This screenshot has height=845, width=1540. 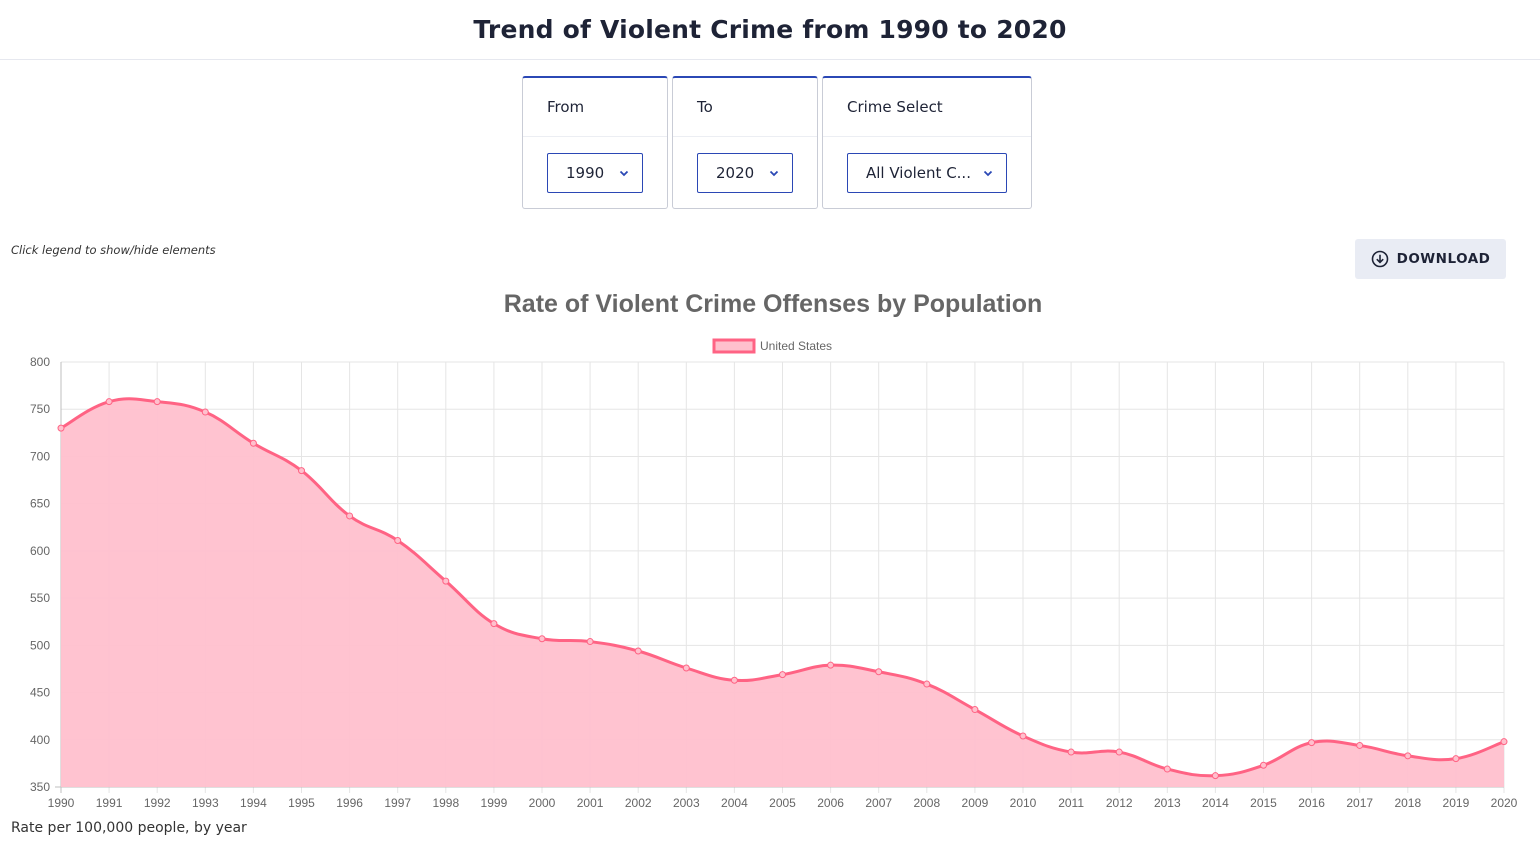 I want to click on data-point-2015, so click(x=1263, y=765).